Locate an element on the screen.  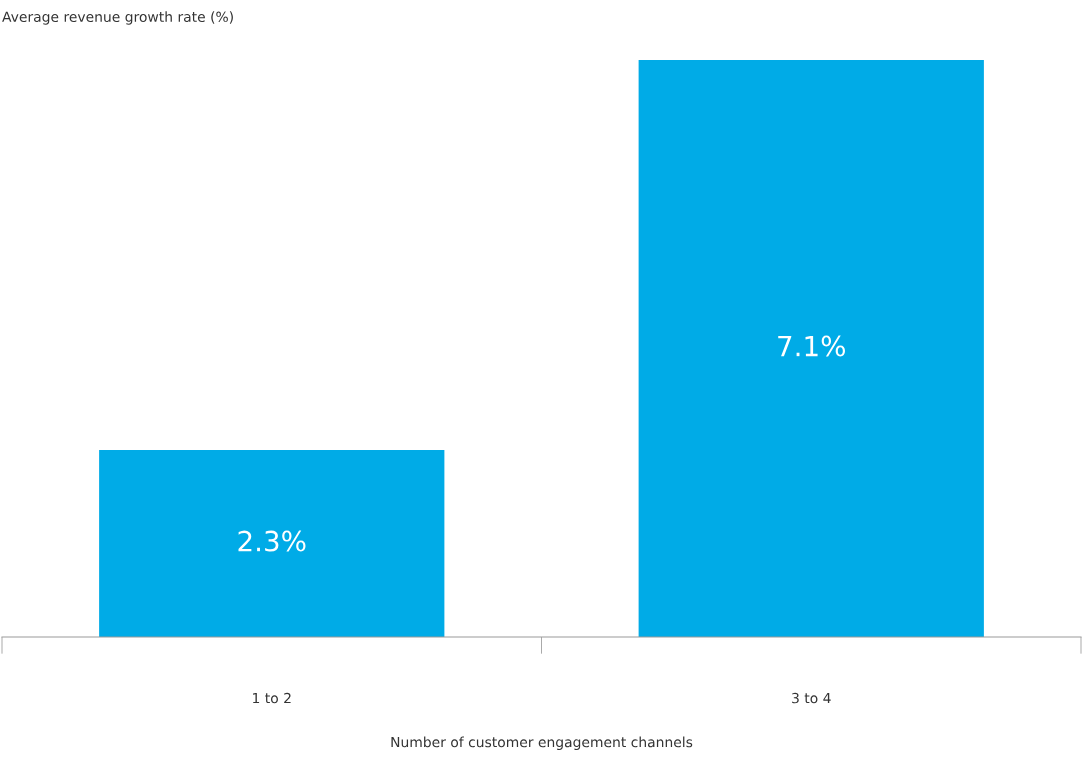
data-label: 7.1% is located at coordinates (811, 346).